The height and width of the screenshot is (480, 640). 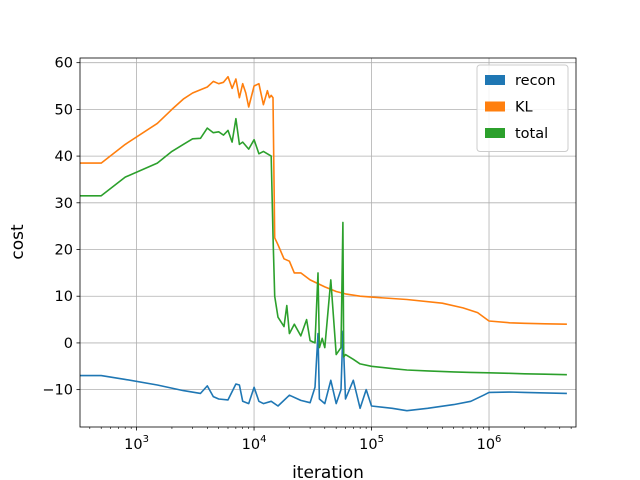 What do you see at coordinates (495, 106) in the screenshot?
I see `legend-swatch-KL` at bounding box center [495, 106].